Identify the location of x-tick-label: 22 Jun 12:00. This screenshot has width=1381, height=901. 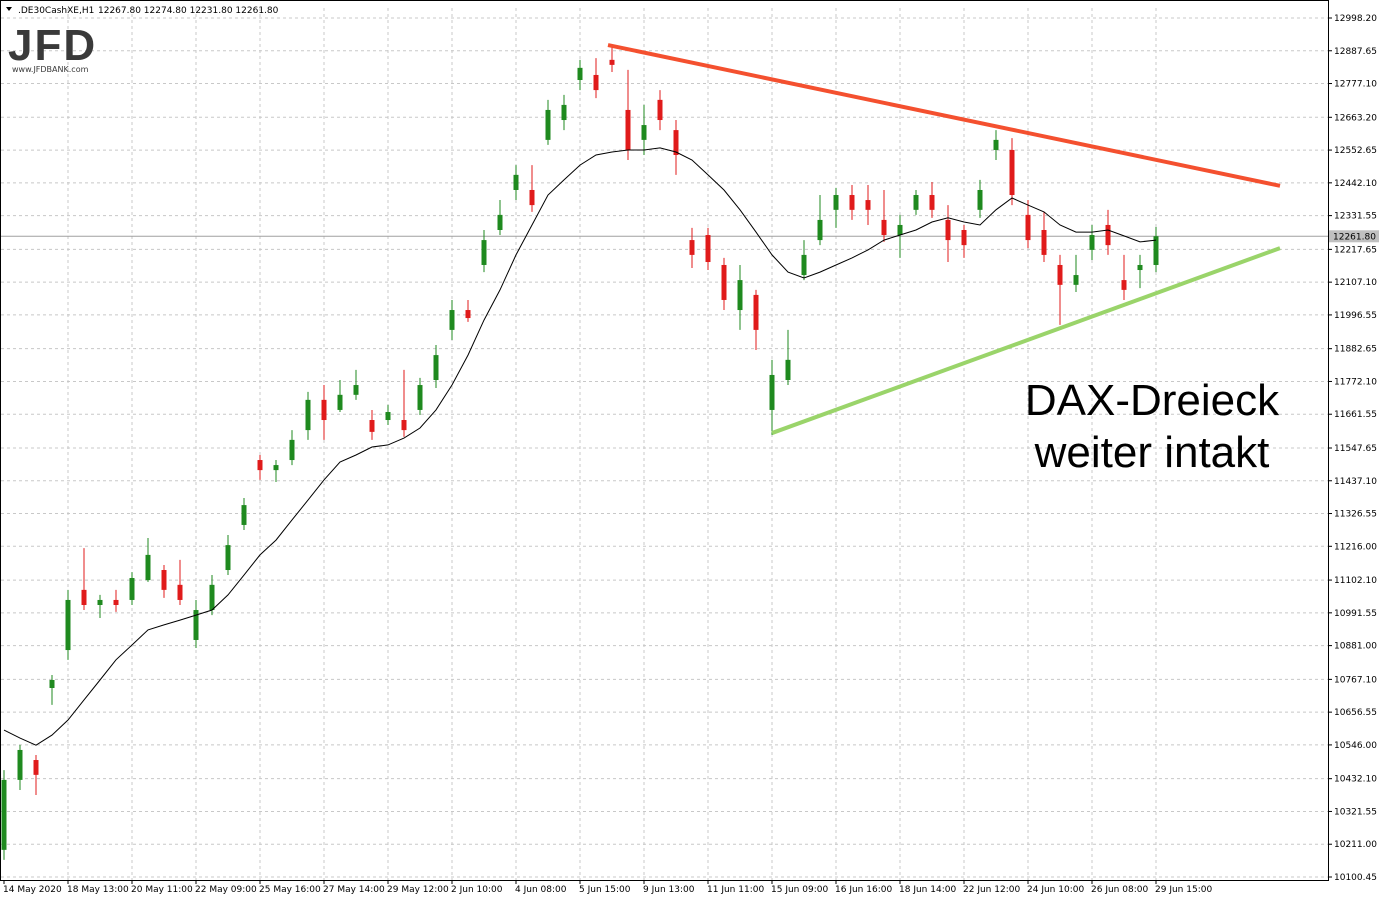
(991, 890).